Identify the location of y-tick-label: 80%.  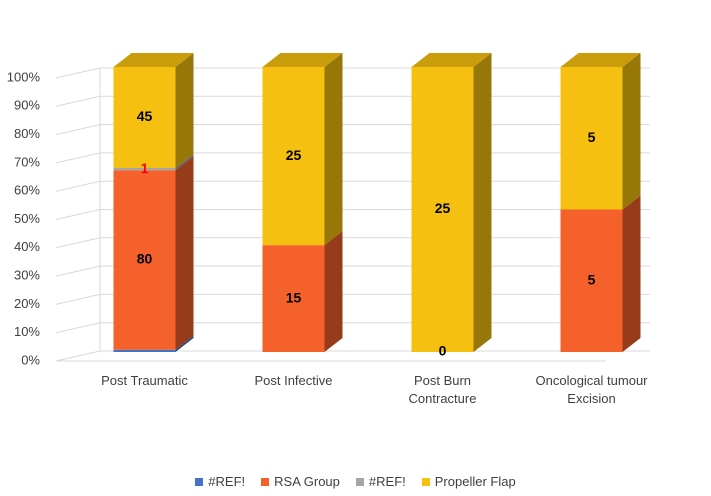
(27, 133).